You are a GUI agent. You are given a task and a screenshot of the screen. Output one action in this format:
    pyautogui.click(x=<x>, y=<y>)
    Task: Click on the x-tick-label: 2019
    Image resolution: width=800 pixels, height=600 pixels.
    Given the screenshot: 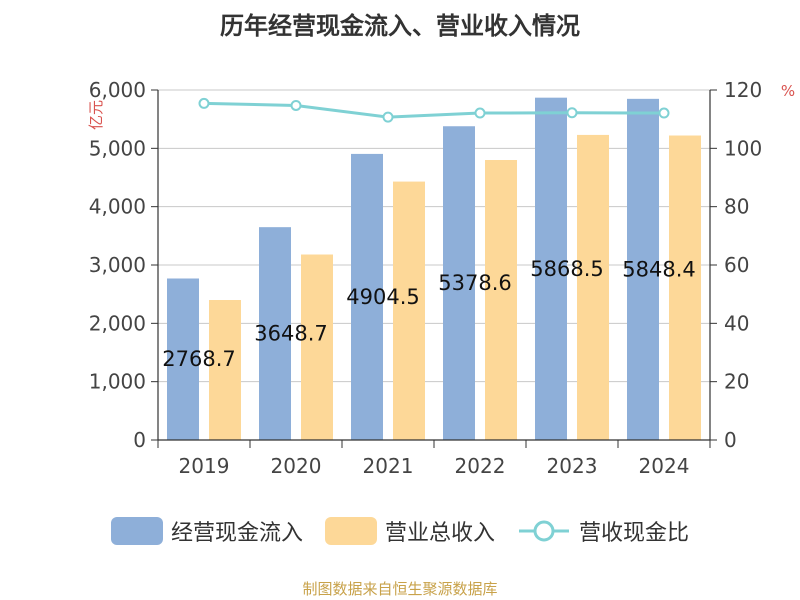 What is the action you would take?
    pyautogui.click(x=204, y=466)
    